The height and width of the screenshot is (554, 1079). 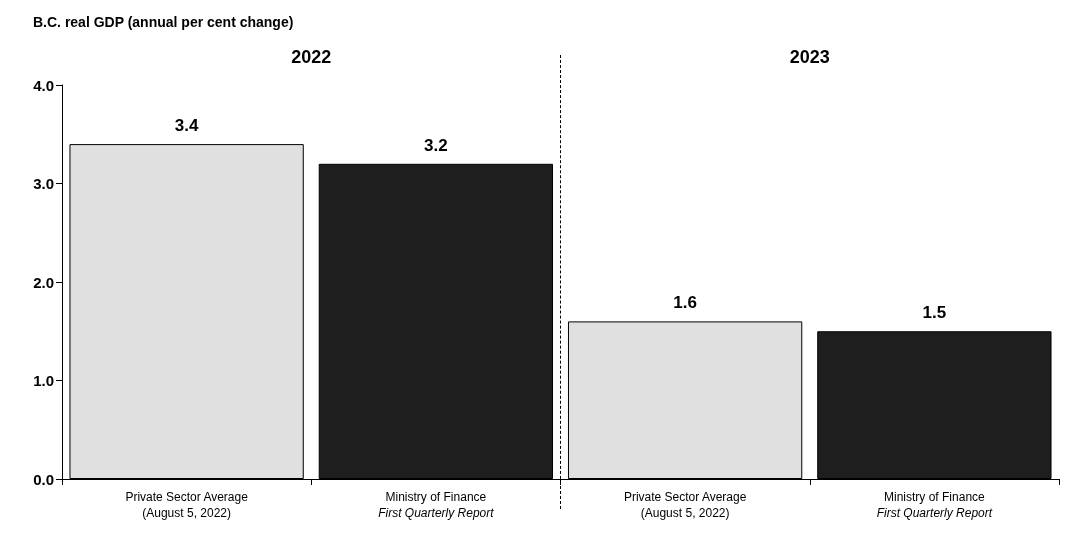 I want to click on data-label: 3.2, so click(x=436, y=145).